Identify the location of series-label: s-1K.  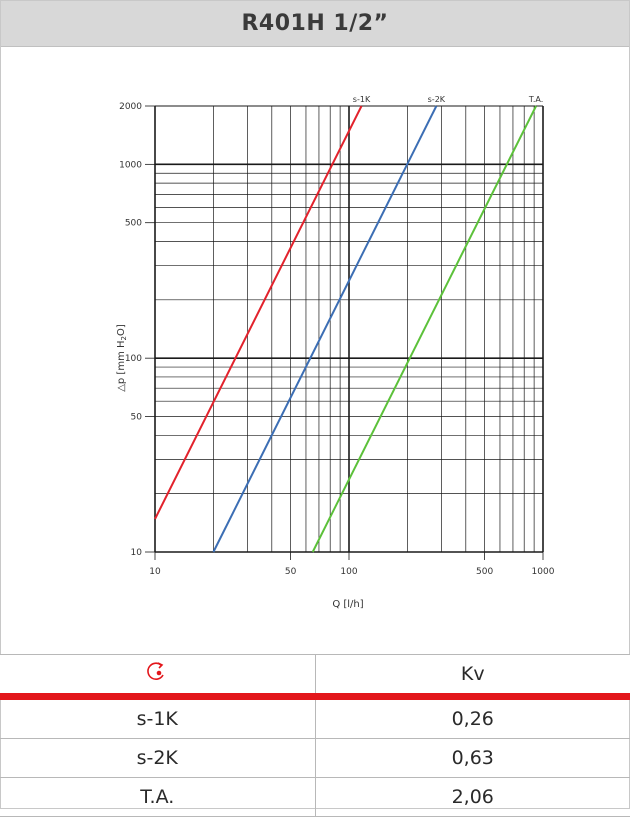
(362, 99).